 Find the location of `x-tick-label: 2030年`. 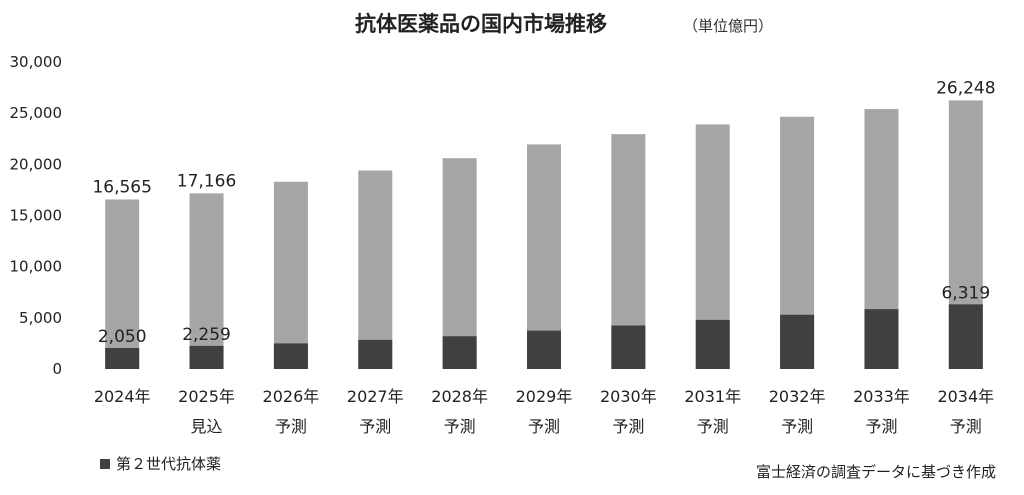

x-tick-label: 2030年 is located at coordinates (628, 396).